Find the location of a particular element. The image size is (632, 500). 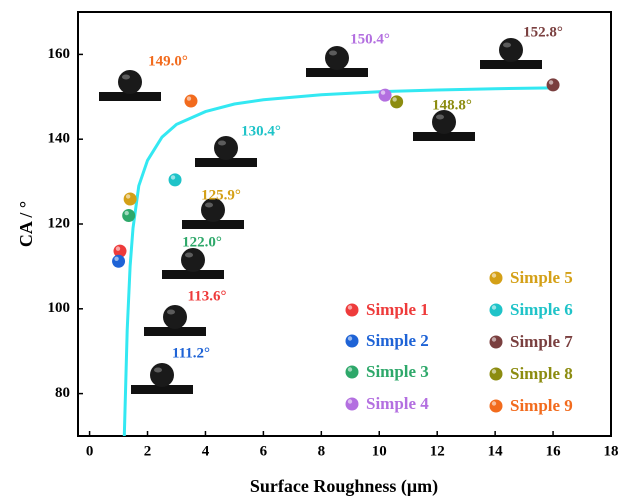

data-label: 113.6° is located at coordinates (207, 296).